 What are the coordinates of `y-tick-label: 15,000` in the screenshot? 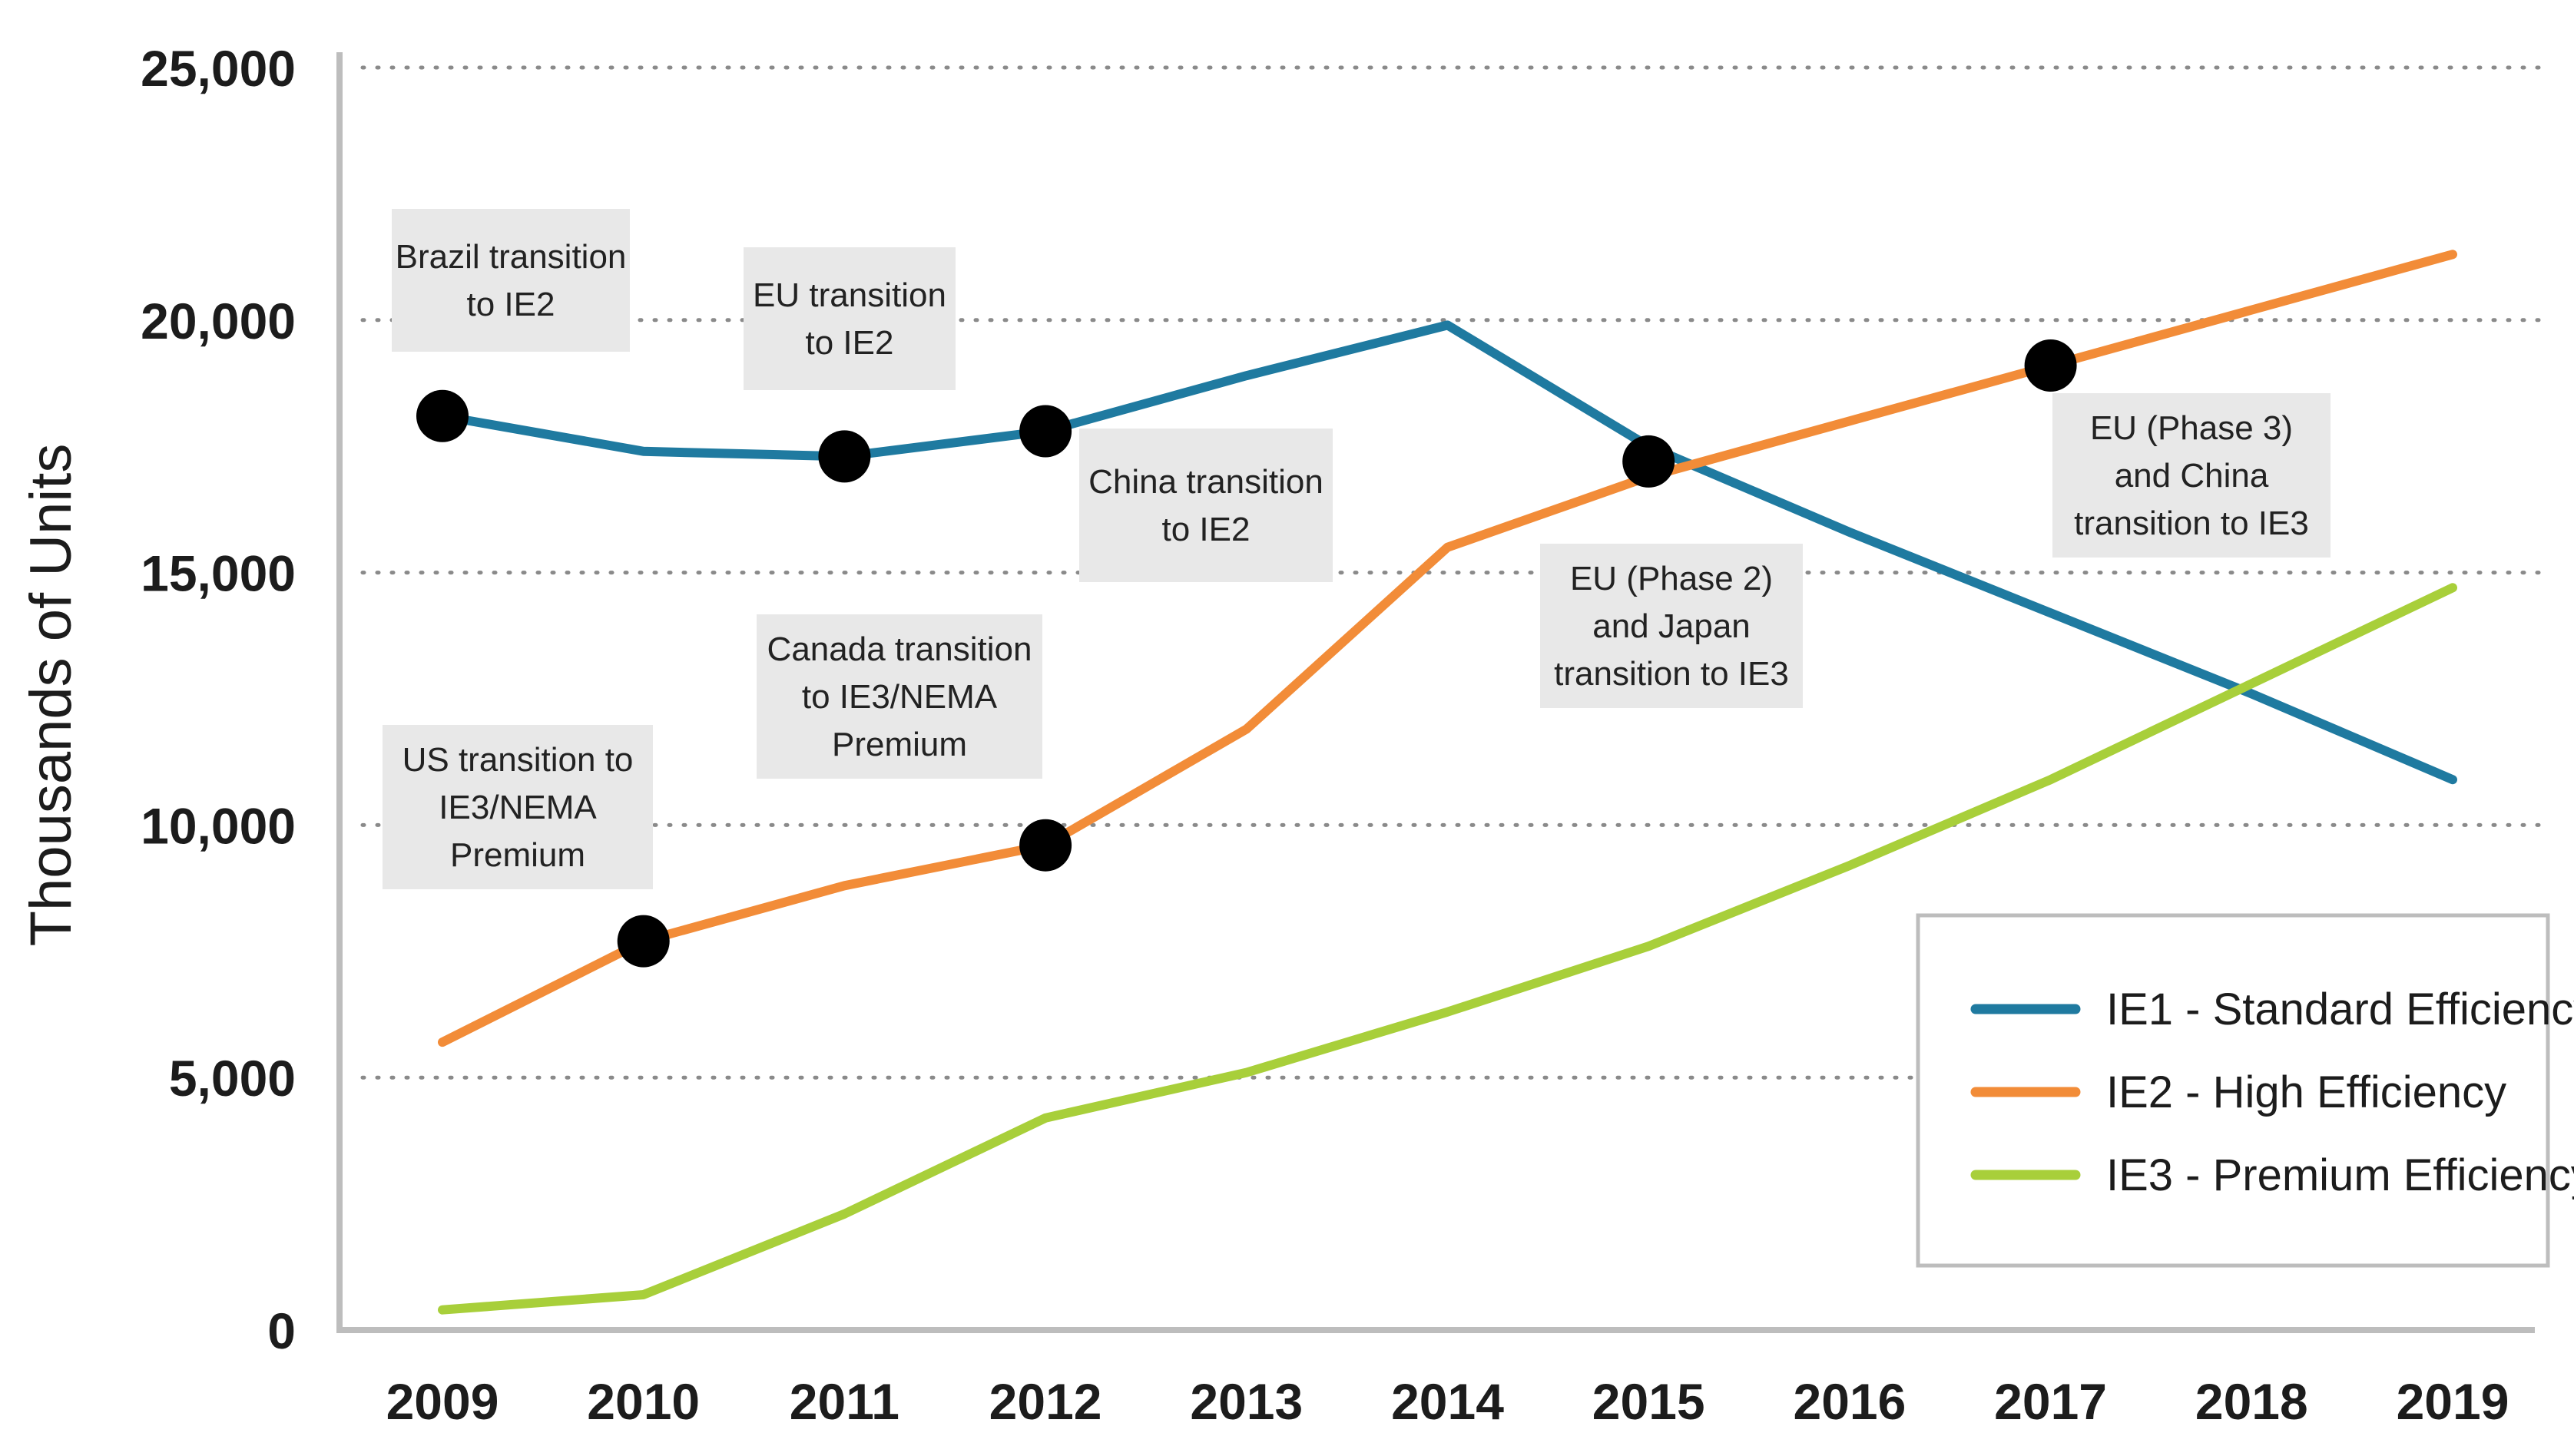 It's located at (218, 573).